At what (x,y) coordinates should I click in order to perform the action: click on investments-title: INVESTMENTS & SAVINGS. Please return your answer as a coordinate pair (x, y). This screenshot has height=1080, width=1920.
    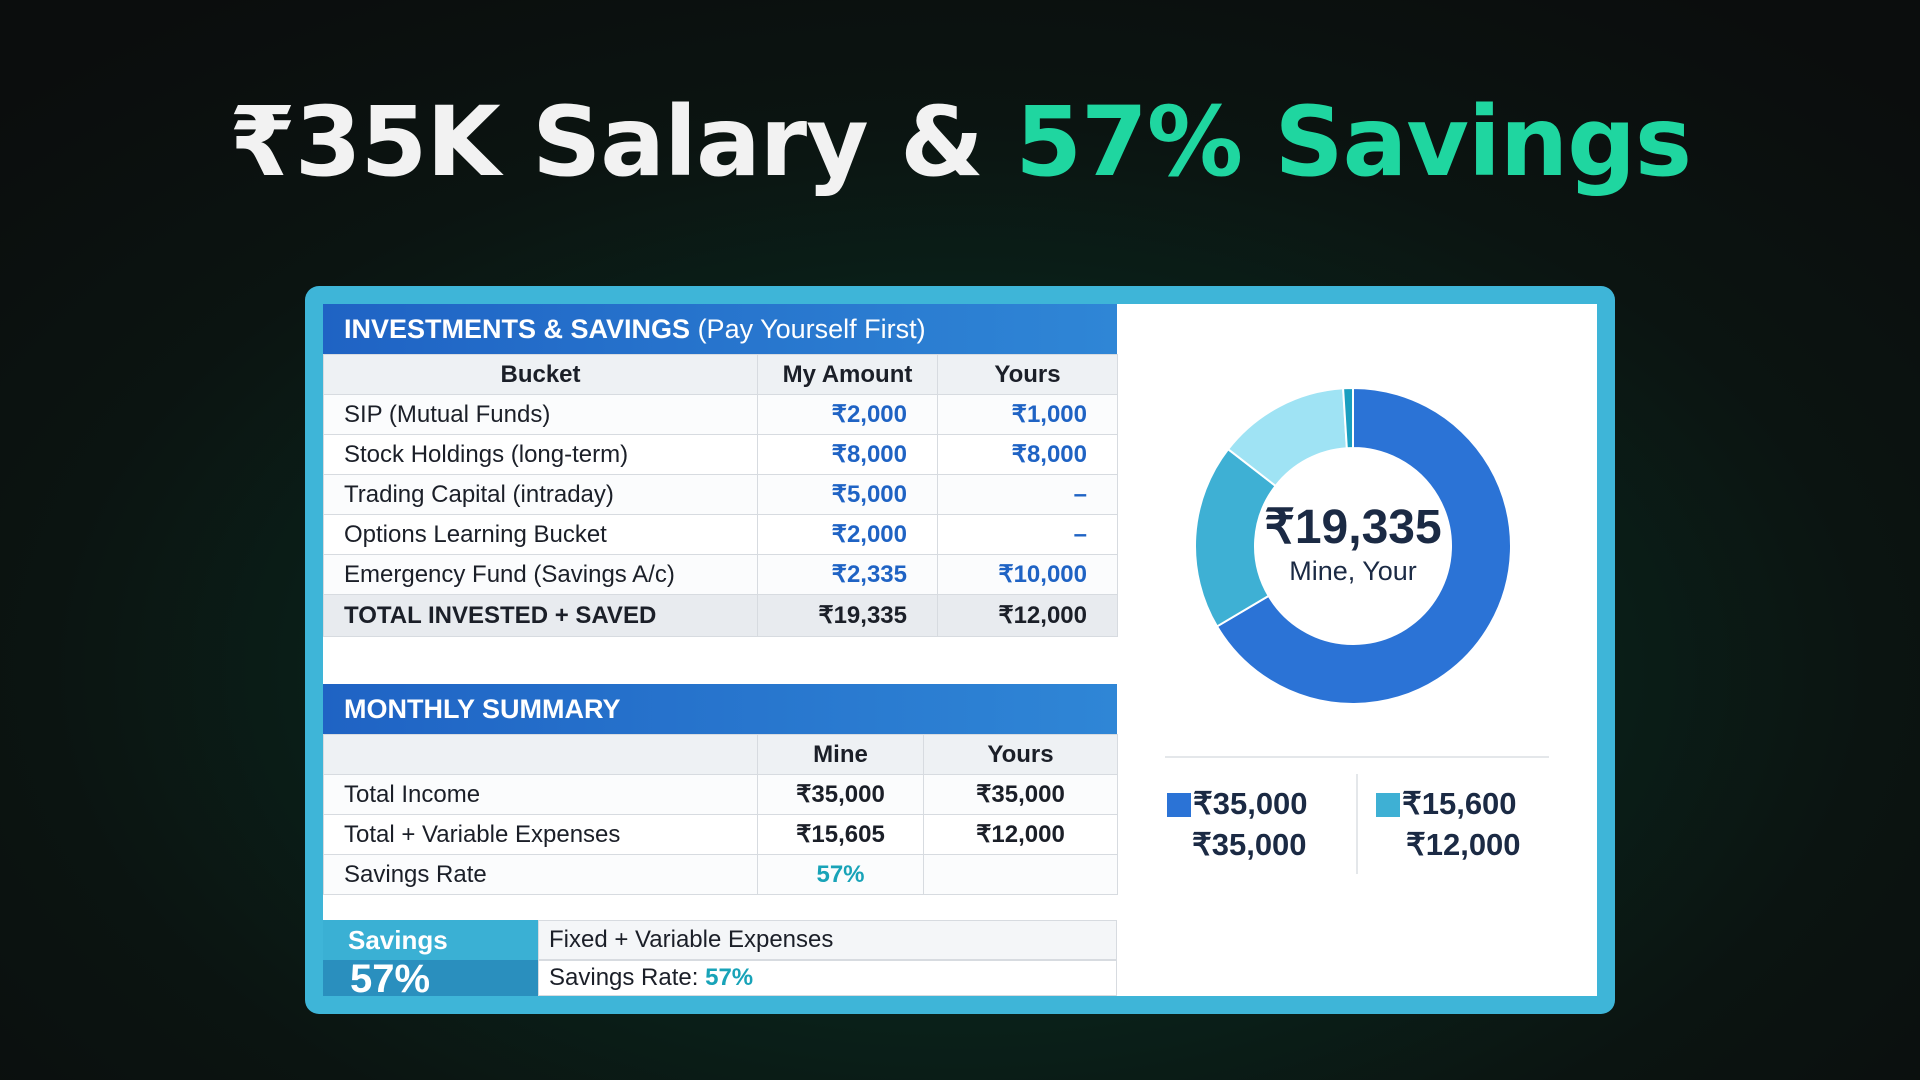
    Looking at the image, I should click on (517, 329).